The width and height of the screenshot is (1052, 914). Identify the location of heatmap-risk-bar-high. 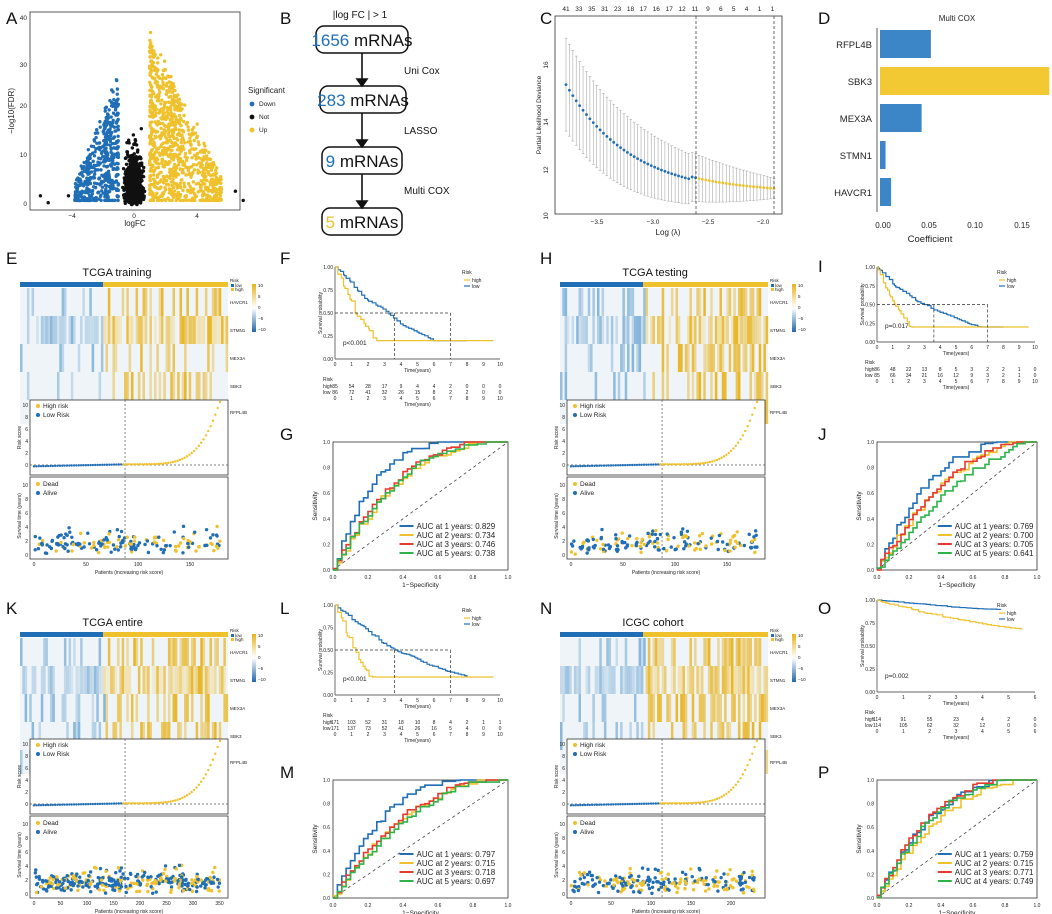
(705, 634).